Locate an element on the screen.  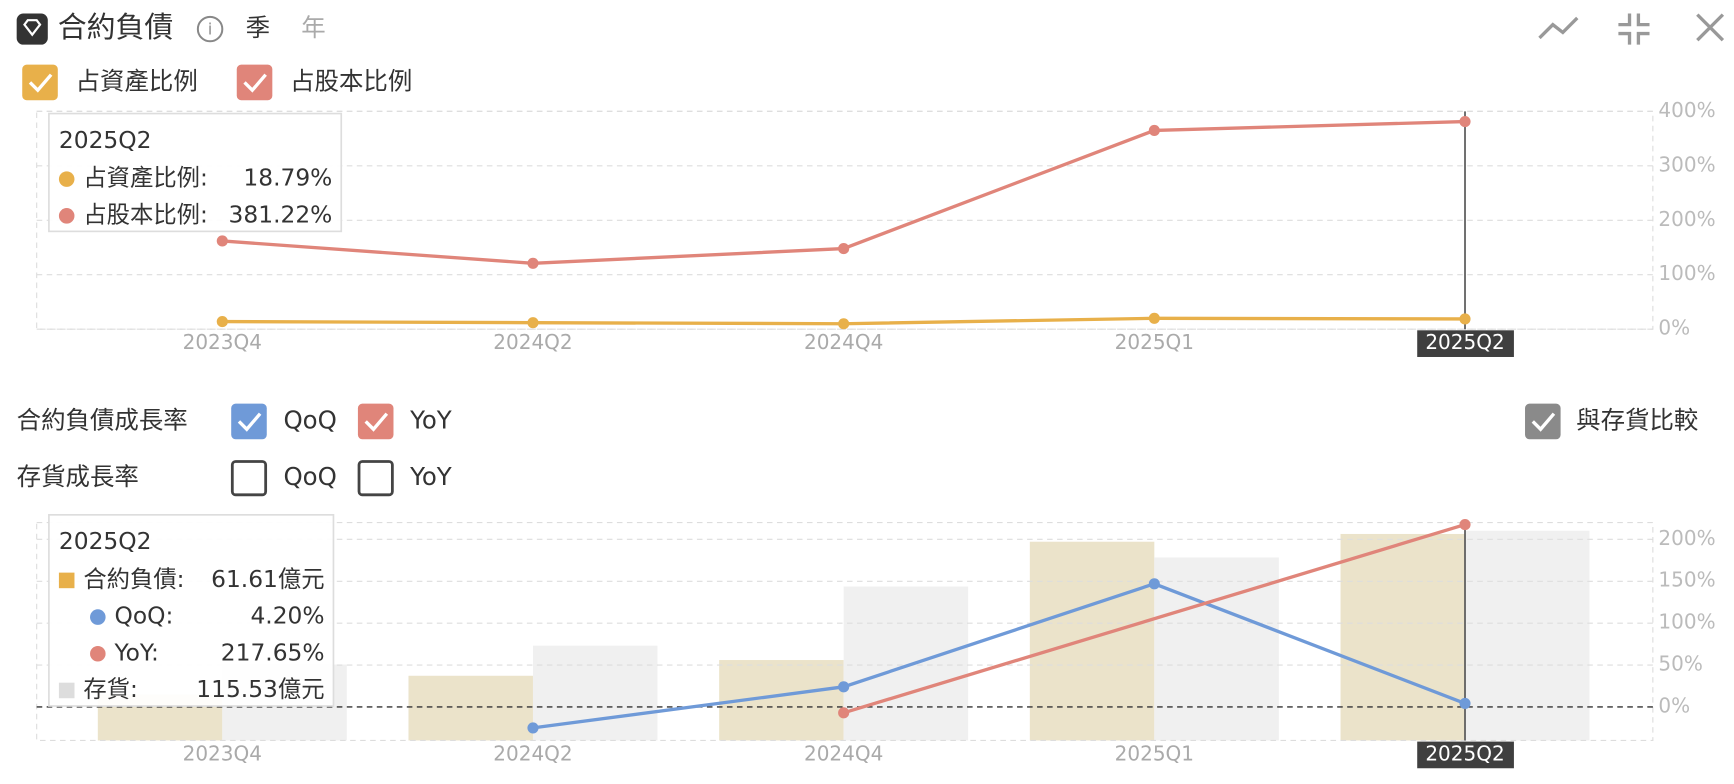
gem-icon is located at coordinates (32, 28).